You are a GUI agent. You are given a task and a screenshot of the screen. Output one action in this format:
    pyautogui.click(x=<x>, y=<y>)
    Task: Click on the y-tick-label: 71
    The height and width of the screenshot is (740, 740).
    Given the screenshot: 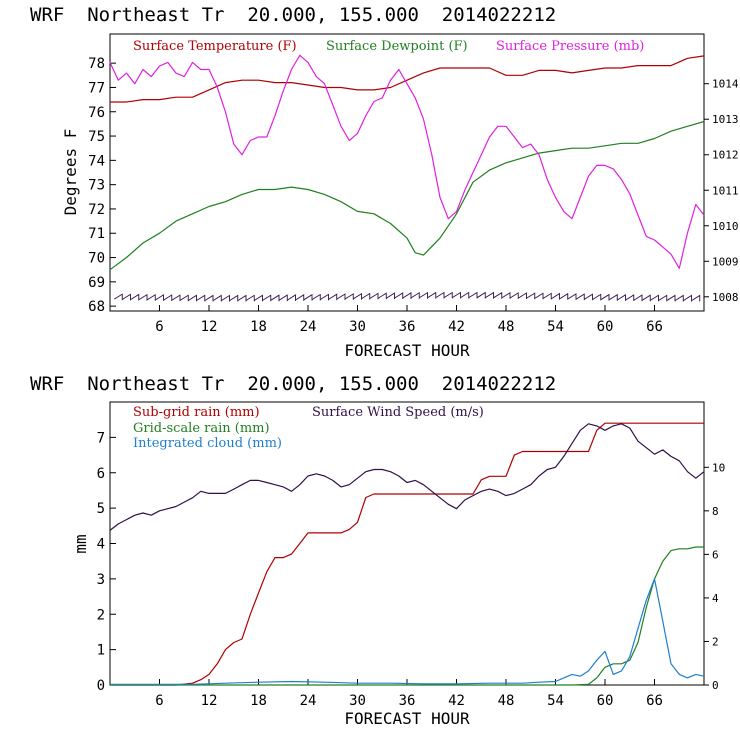 What is the action you would take?
    pyautogui.click(x=96, y=234)
    